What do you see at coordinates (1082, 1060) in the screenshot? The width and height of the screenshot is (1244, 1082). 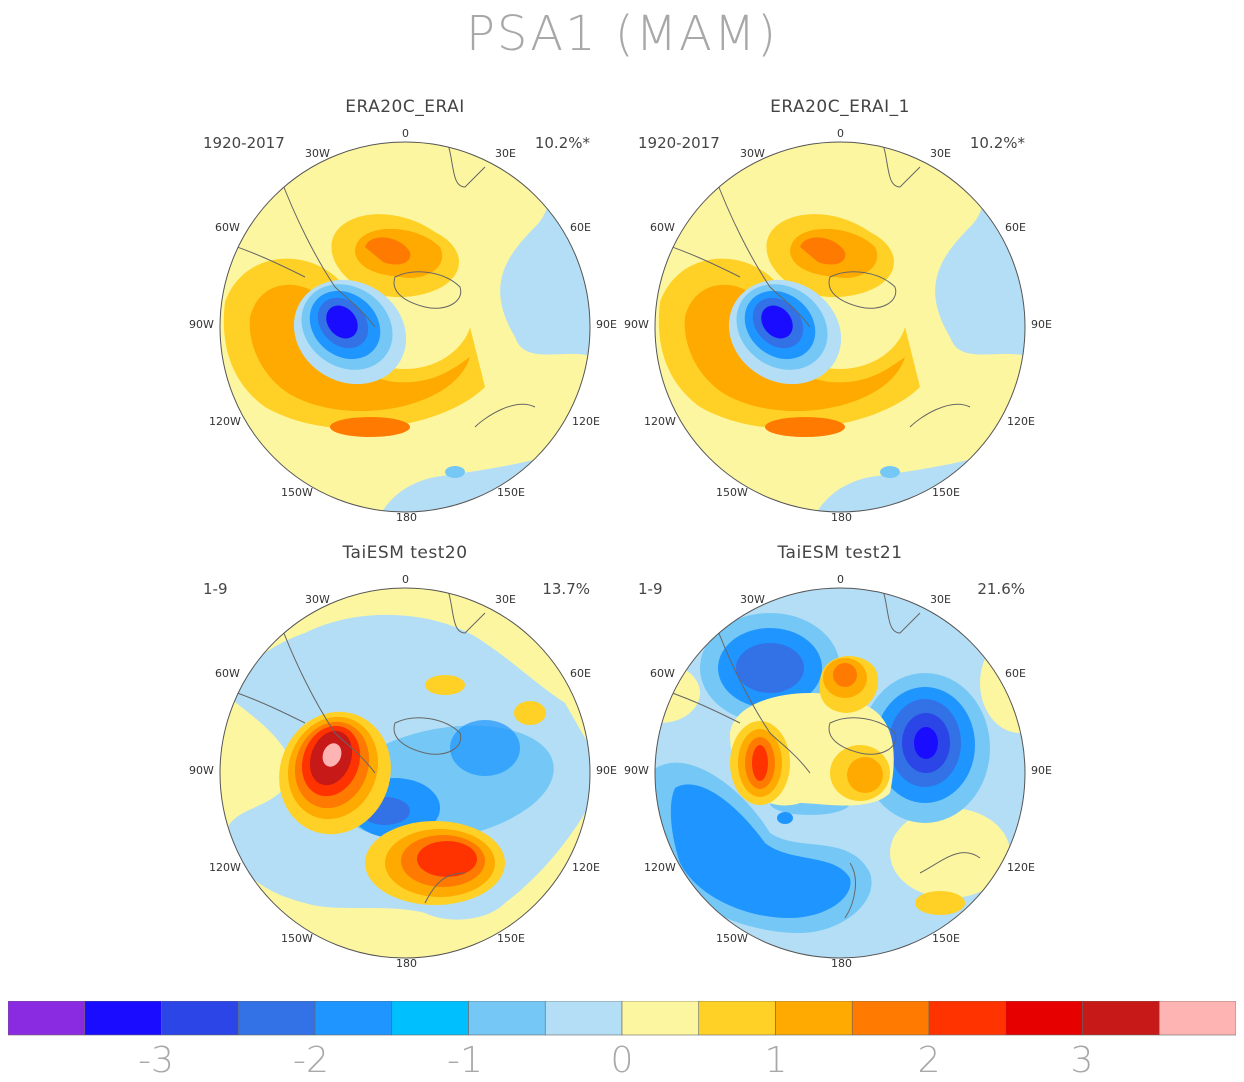 I see `colorbar-tick-label: 3` at bounding box center [1082, 1060].